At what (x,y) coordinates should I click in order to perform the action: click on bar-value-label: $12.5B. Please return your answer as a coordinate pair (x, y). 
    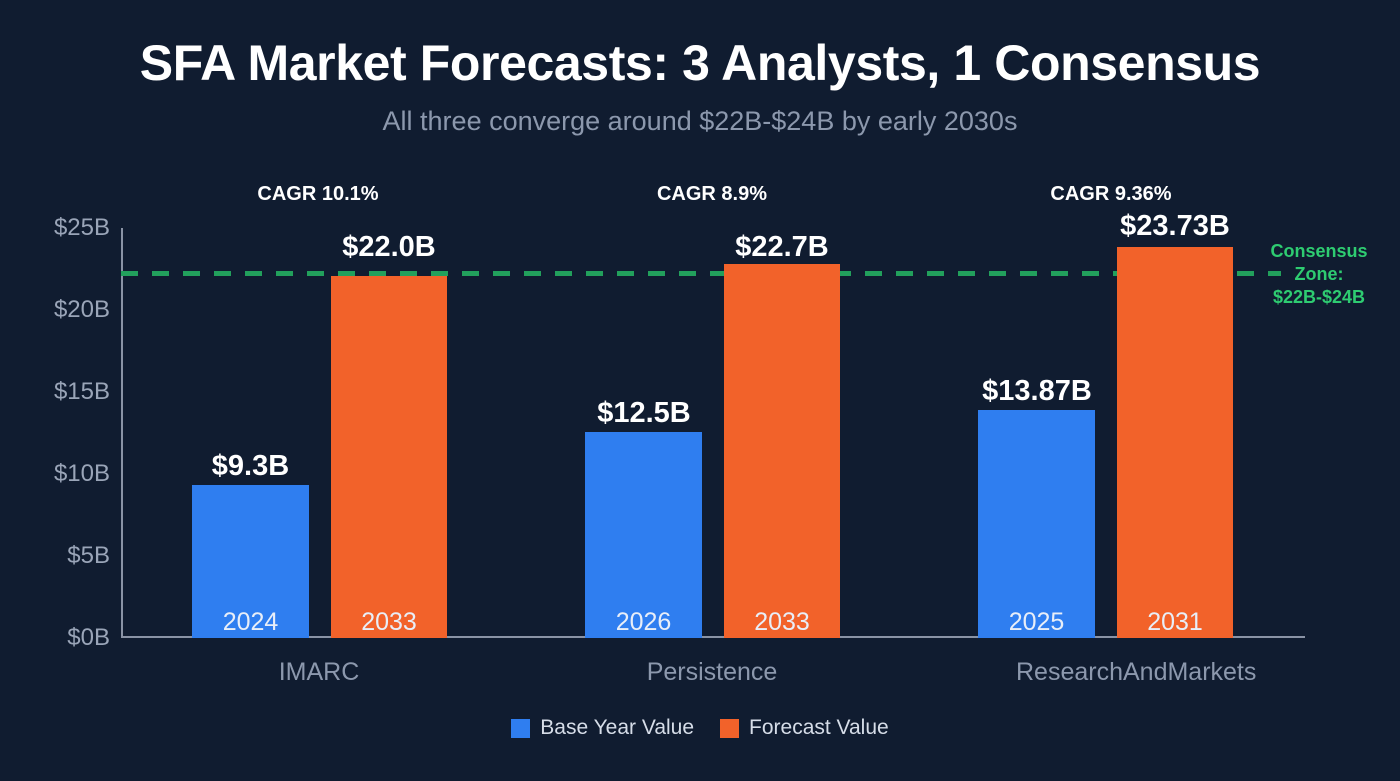
    Looking at the image, I should click on (644, 413).